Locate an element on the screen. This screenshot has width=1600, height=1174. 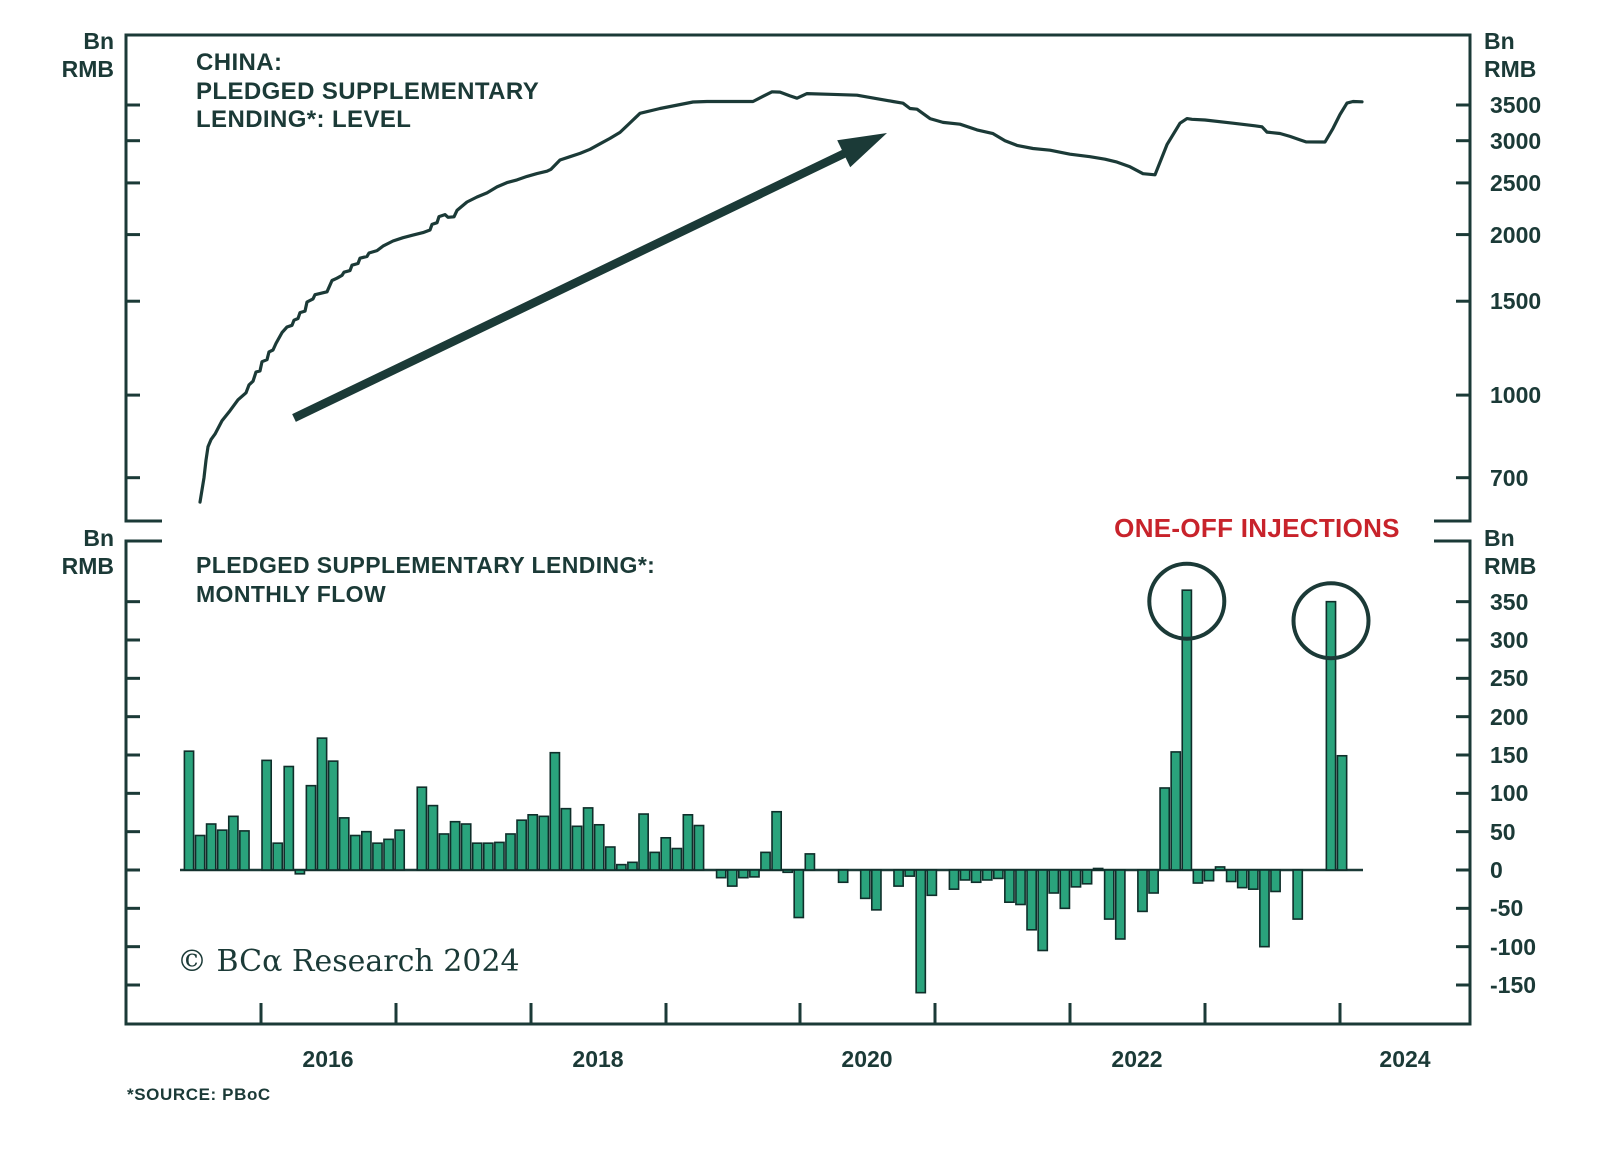
top-right-ytick-label-3500: 3500 is located at coordinates (1516, 105).